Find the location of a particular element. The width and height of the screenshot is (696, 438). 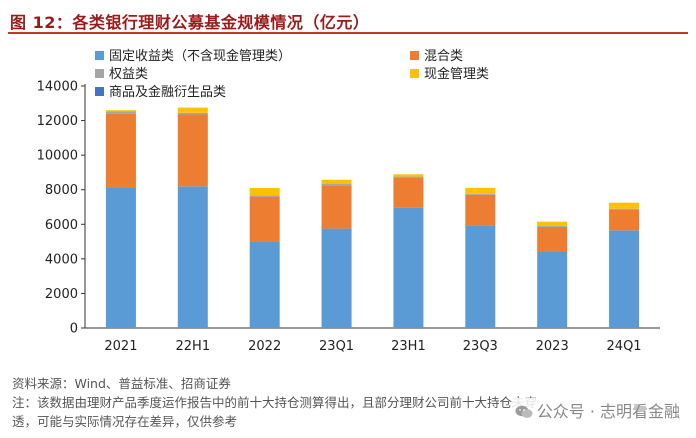

x-tick-label: 23Q1 is located at coordinates (336, 346).